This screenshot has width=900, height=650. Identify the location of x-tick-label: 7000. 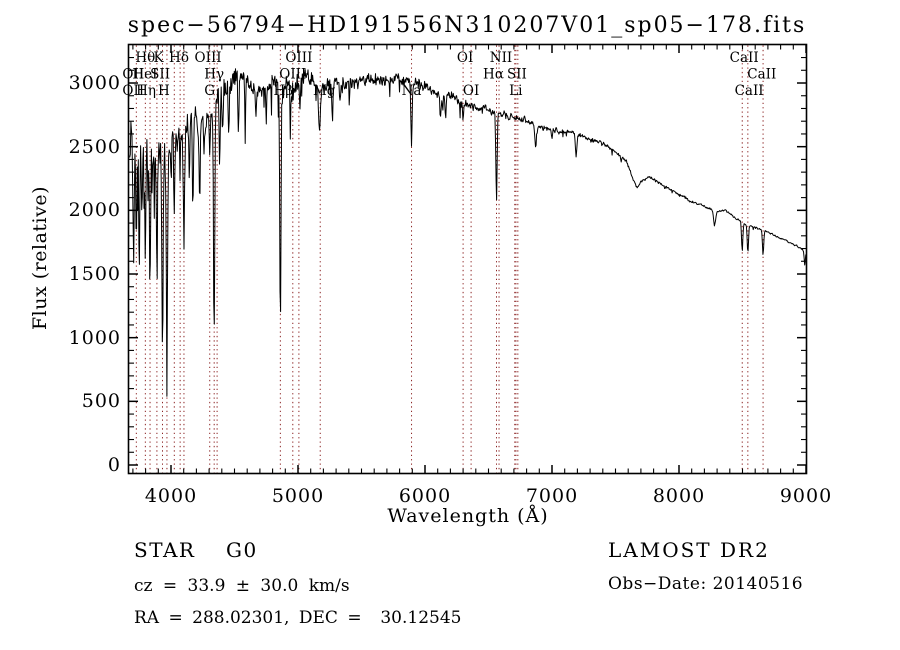
(552, 496).